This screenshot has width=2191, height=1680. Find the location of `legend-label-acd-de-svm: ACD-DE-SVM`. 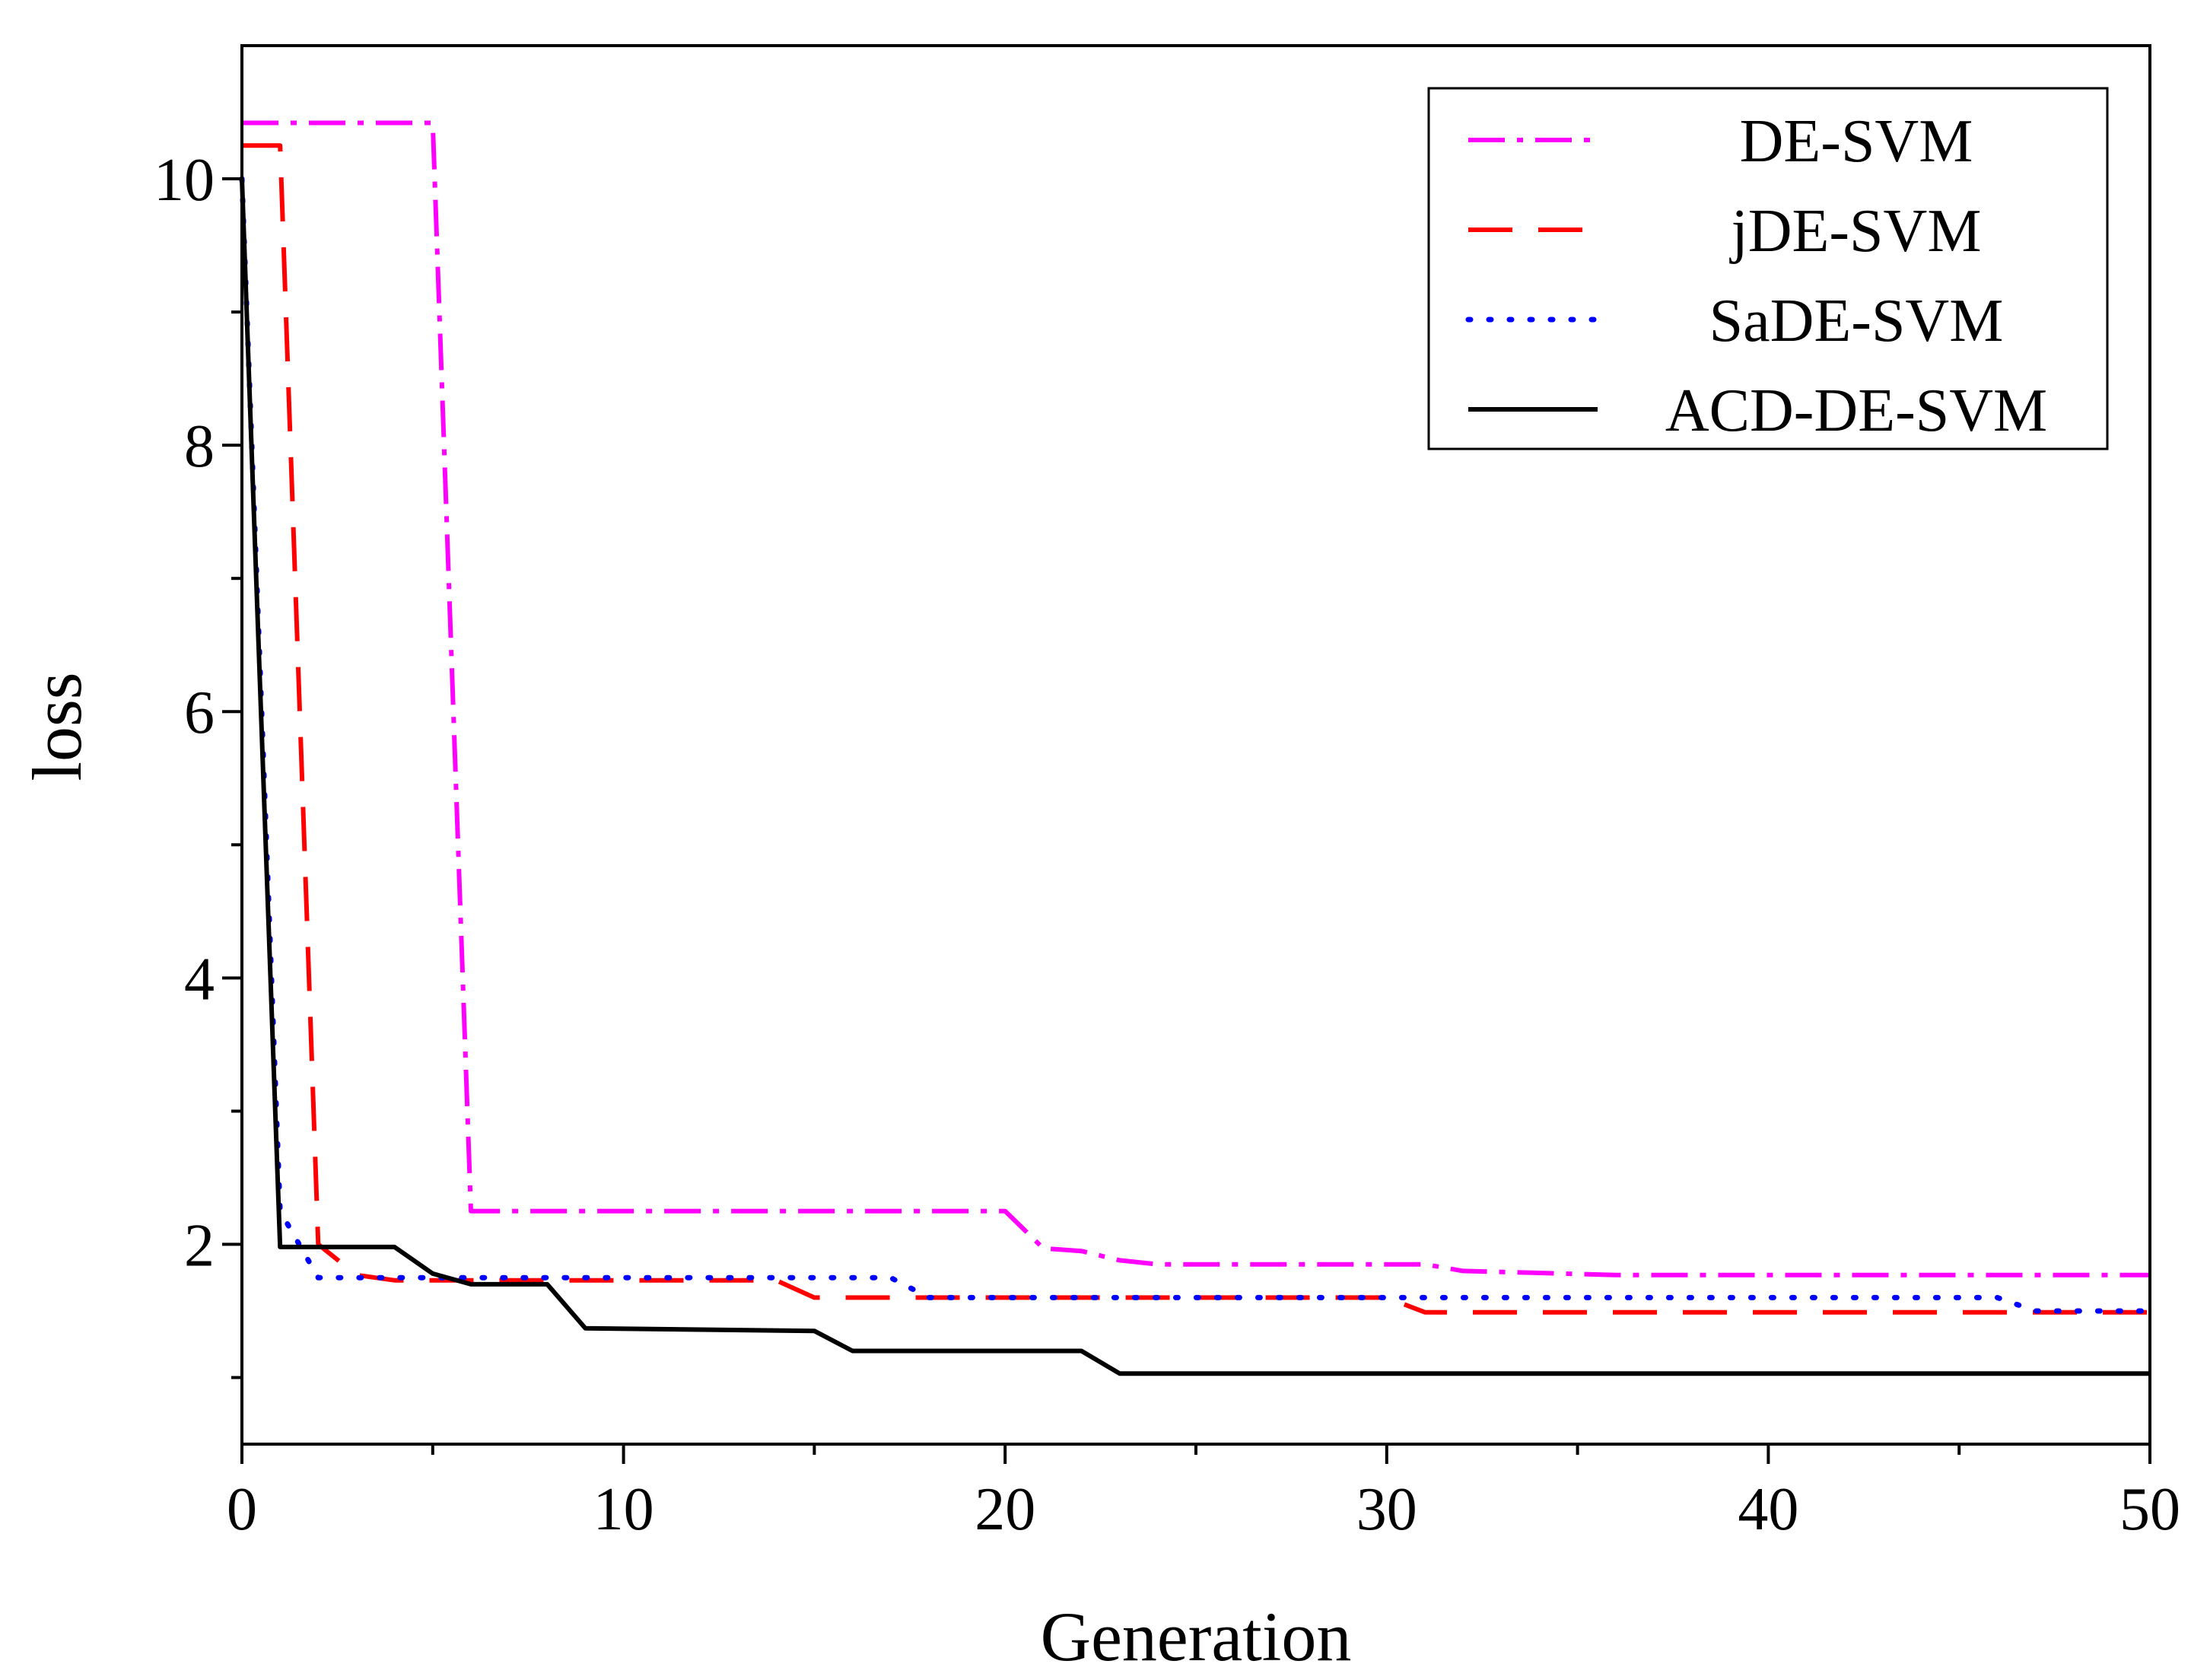

legend-label-acd-de-svm: ACD-DE-SVM is located at coordinates (1856, 411).